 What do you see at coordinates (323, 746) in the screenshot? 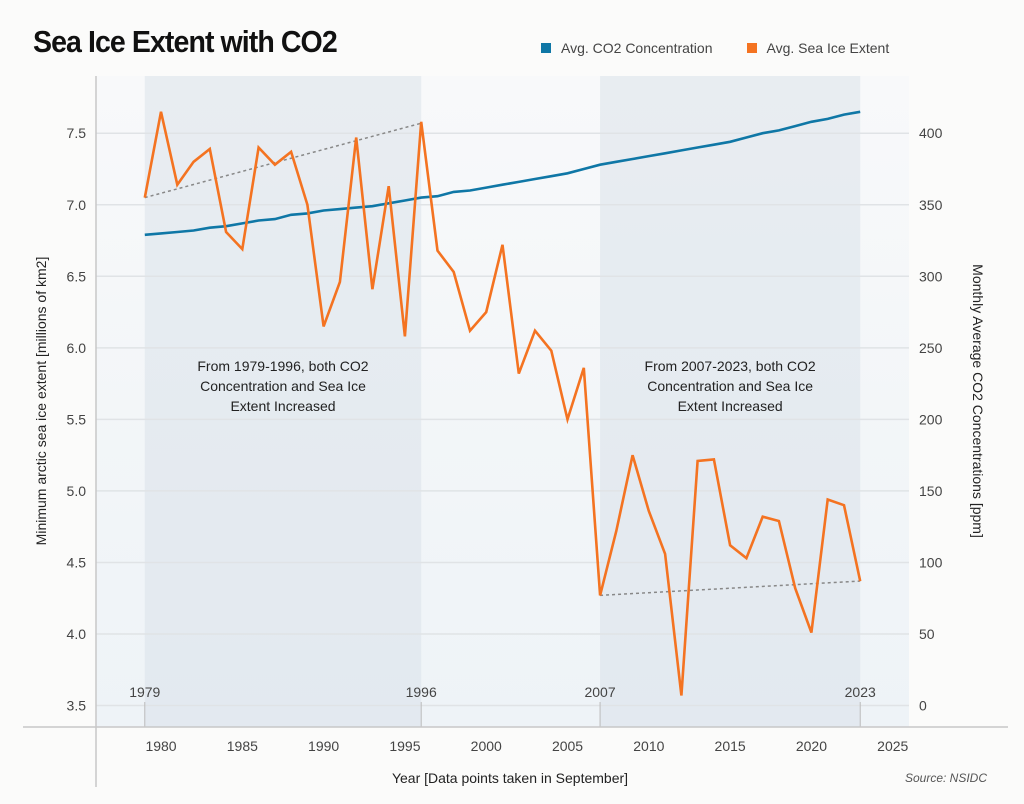
I see `x-tick-label: 1990` at bounding box center [323, 746].